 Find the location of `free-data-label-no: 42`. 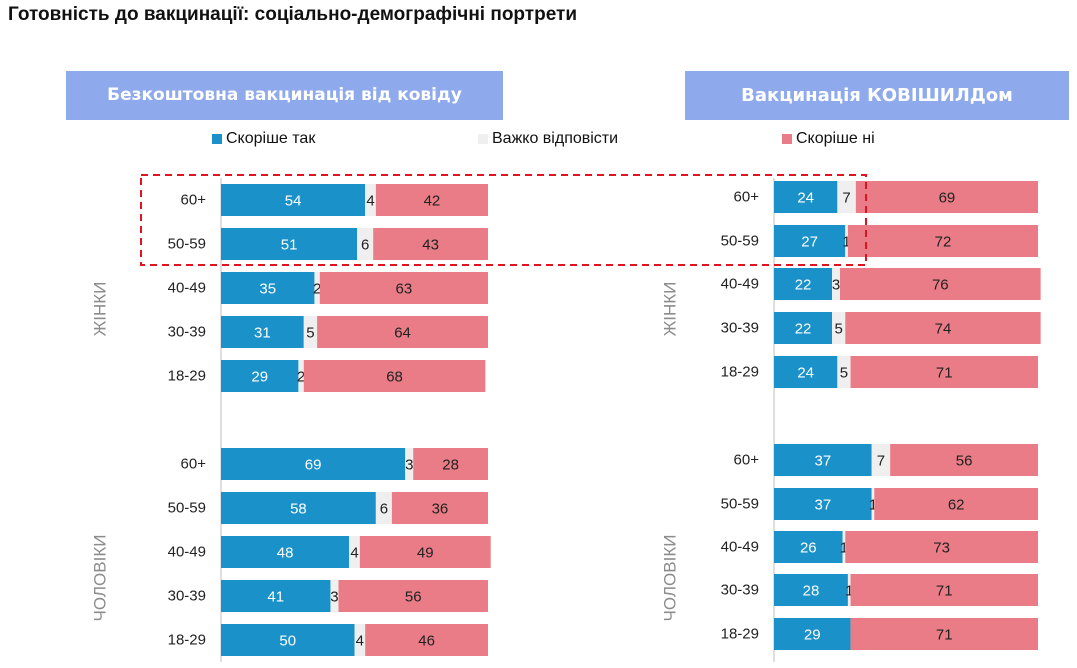

free-data-label-no: 42 is located at coordinates (432, 201).